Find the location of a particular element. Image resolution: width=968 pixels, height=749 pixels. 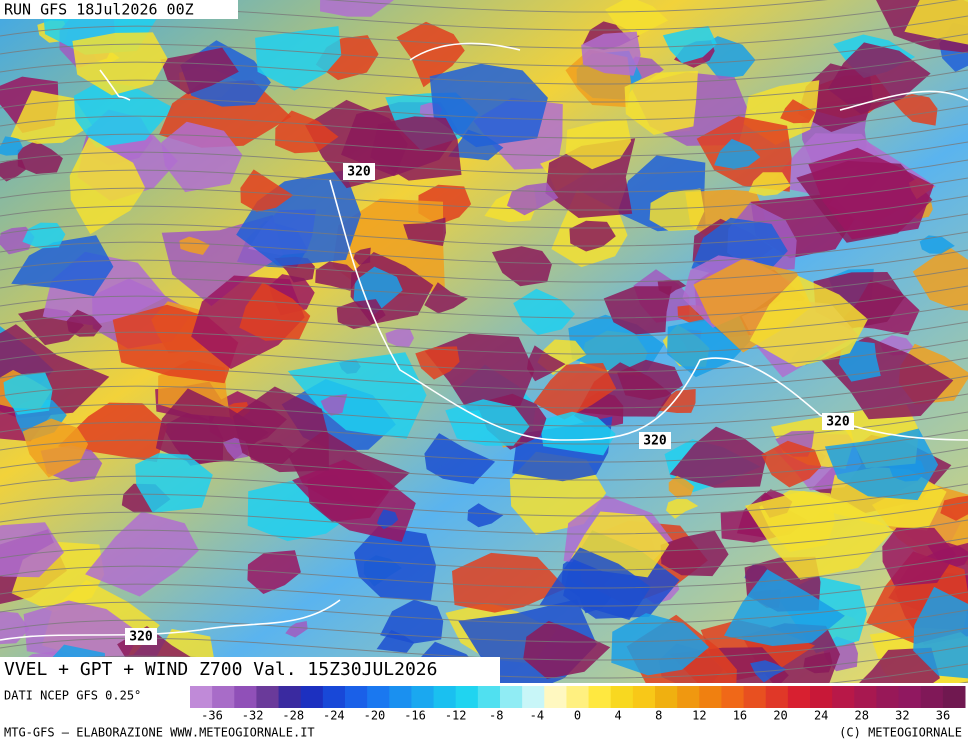

colorbar-label: 0 is located at coordinates (577, 716).